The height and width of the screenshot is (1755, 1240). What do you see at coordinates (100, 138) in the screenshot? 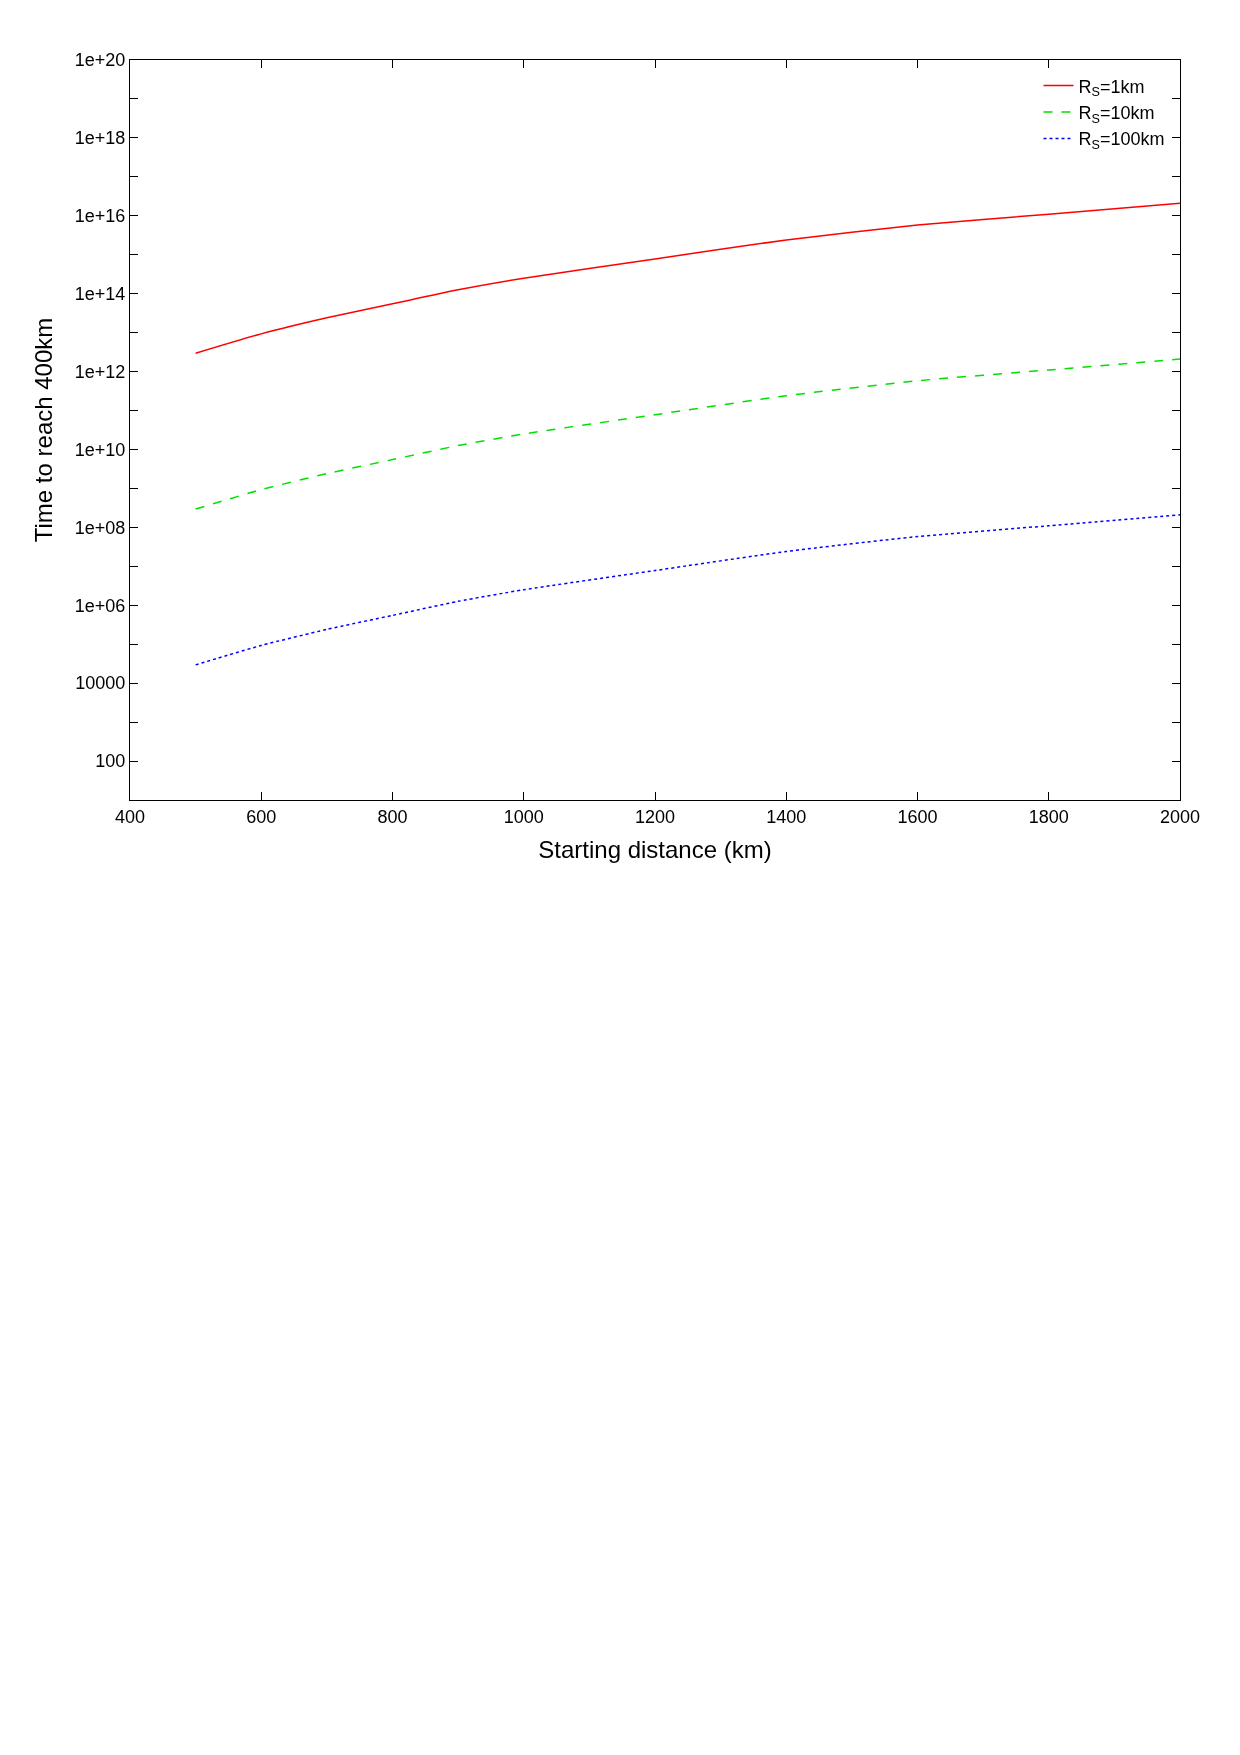
I see `y-tick-label: 1e+18` at bounding box center [100, 138].